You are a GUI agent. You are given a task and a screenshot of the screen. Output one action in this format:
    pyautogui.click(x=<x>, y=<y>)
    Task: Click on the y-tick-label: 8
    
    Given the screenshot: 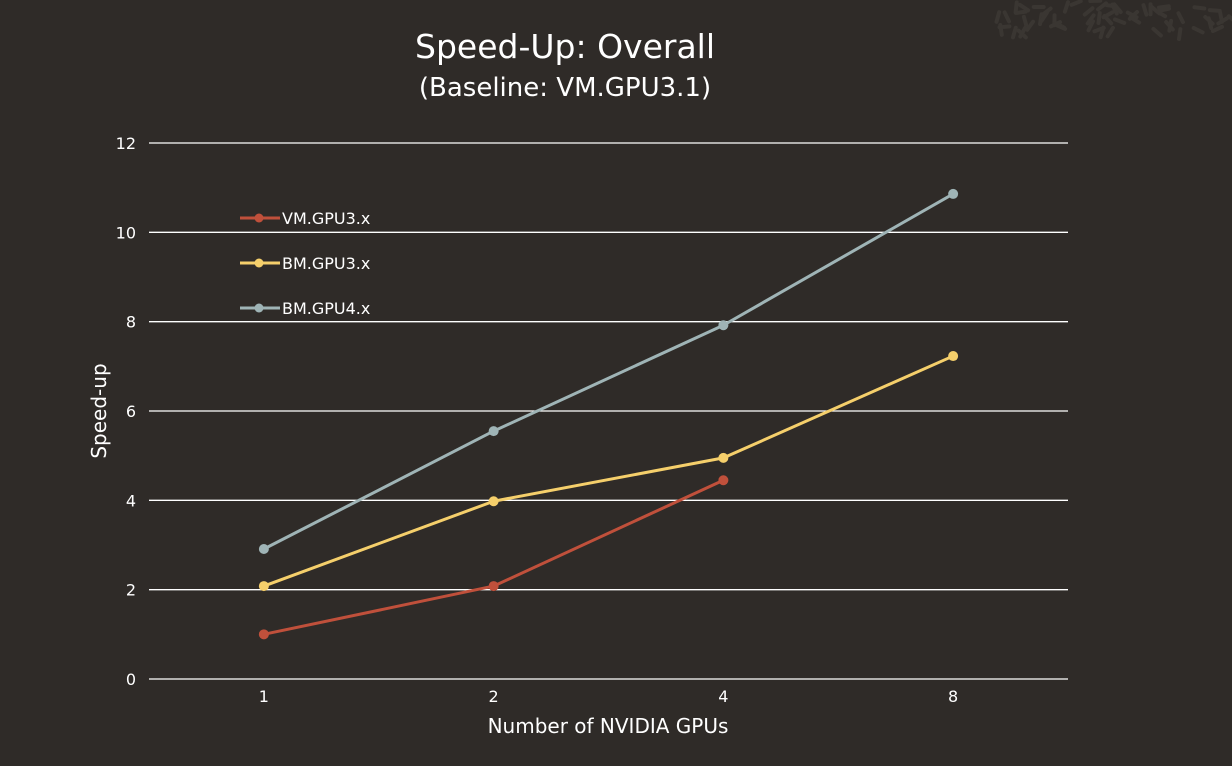 What is the action you would take?
    pyautogui.click(x=131, y=322)
    